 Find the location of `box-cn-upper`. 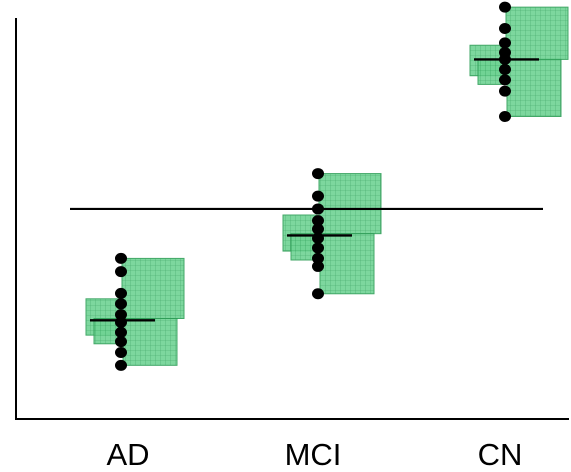

box-cn-upper is located at coordinates (537, 33).